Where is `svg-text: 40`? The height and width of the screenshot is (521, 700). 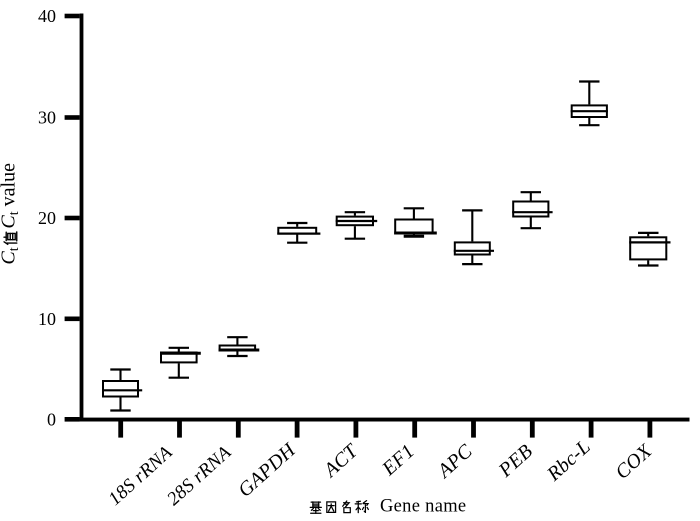
svg-text: 40 is located at coordinates (47, 16).